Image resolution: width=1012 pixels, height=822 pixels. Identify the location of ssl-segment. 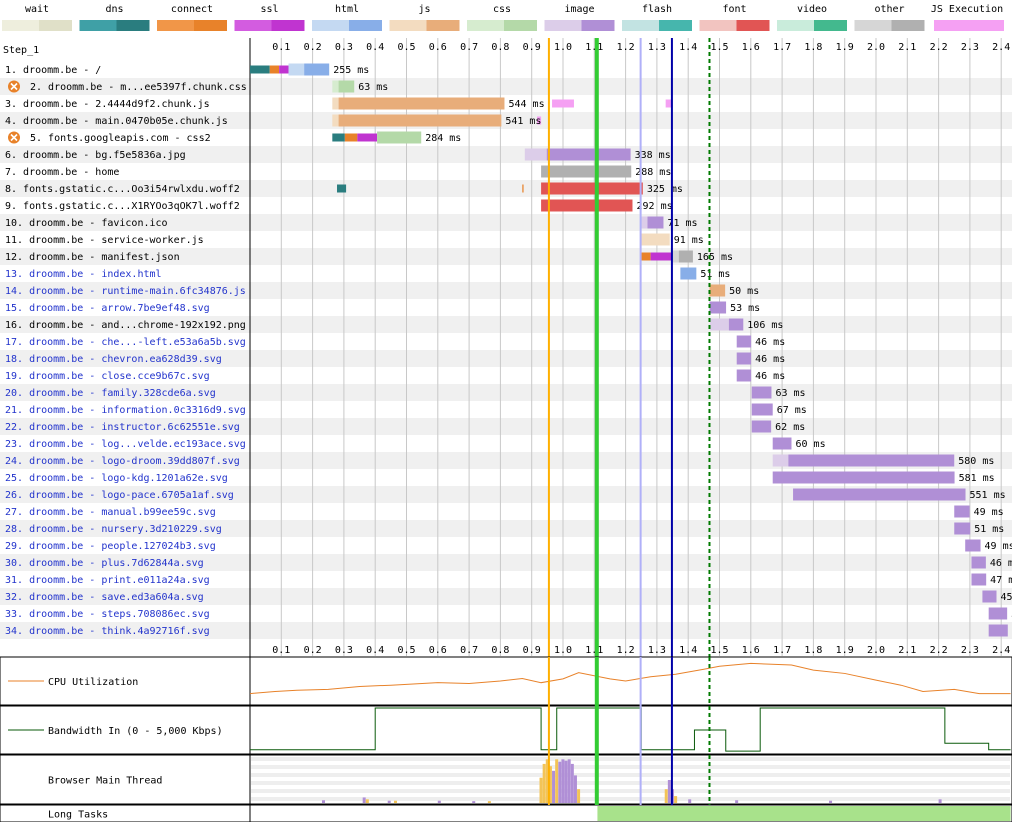
(284, 69).